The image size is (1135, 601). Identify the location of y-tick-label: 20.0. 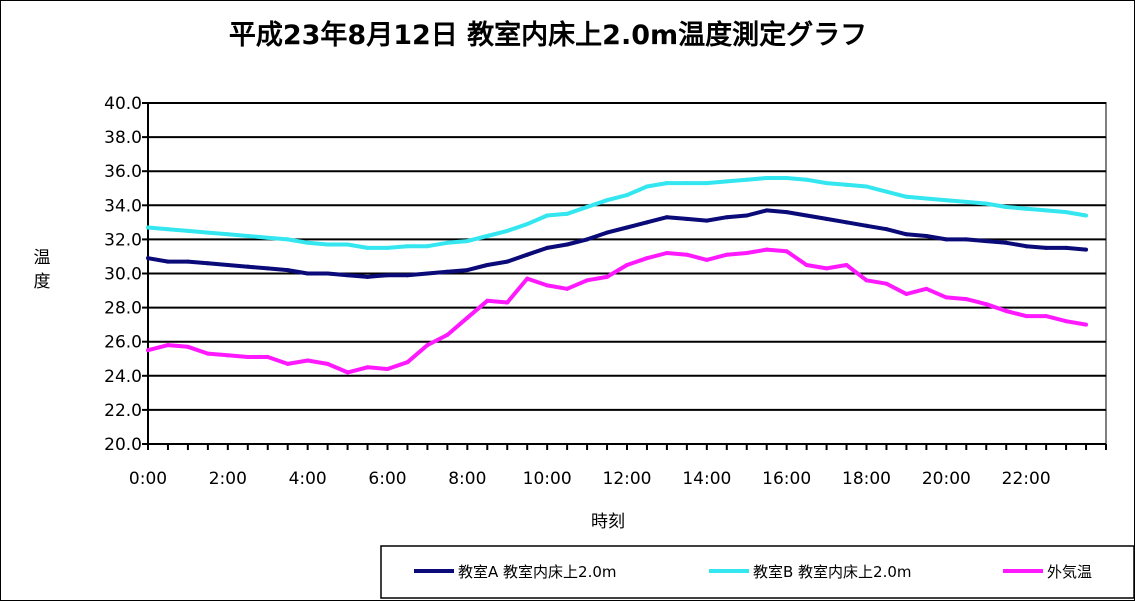
(123, 445).